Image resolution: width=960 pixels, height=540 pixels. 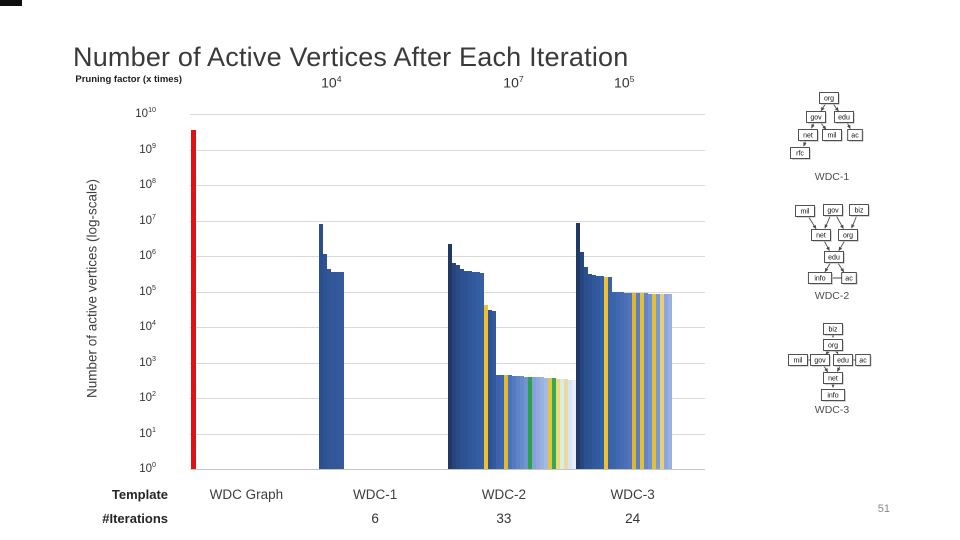 I want to click on exponent: 7, so click(x=154, y=216).